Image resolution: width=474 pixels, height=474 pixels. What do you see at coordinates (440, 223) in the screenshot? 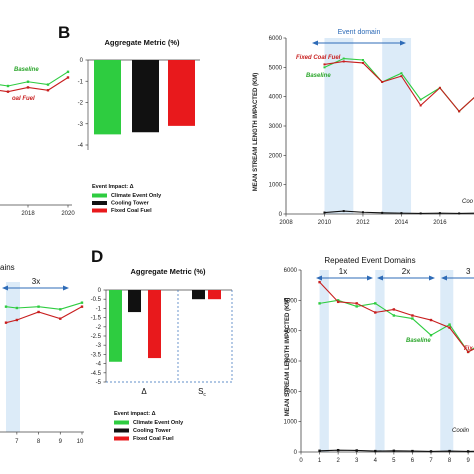
I see `x-tick-label: 2016` at bounding box center [440, 223].